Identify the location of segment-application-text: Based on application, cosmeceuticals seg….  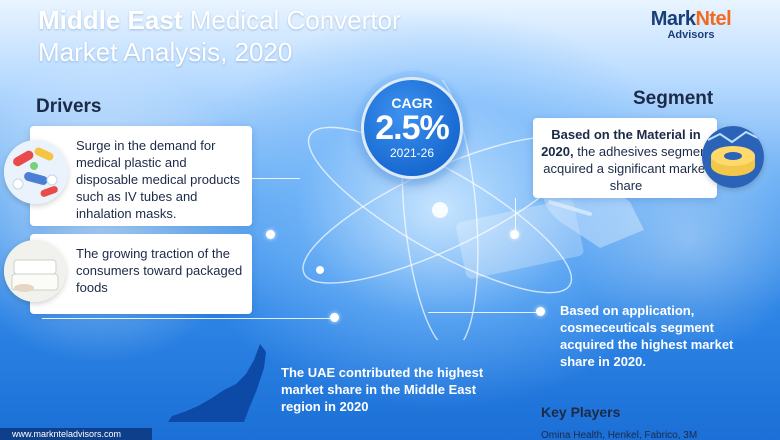
(647, 336).